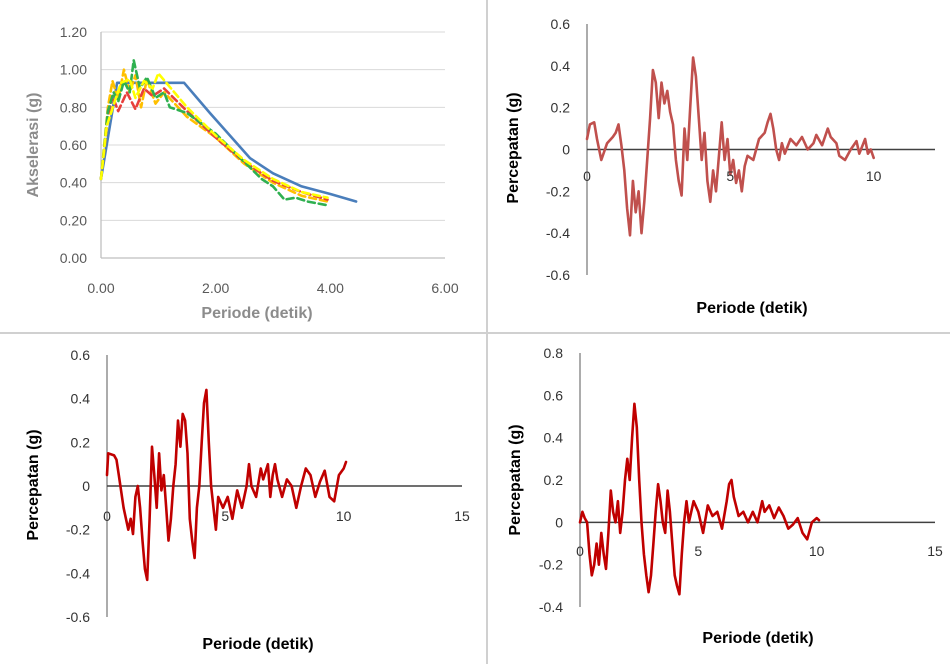 Image resolution: width=950 pixels, height=664 pixels. What do you see at coordinates (73, 258) in the screenshot?
I see `y-tick-label: 0.00` at bounding box center [73, 258].